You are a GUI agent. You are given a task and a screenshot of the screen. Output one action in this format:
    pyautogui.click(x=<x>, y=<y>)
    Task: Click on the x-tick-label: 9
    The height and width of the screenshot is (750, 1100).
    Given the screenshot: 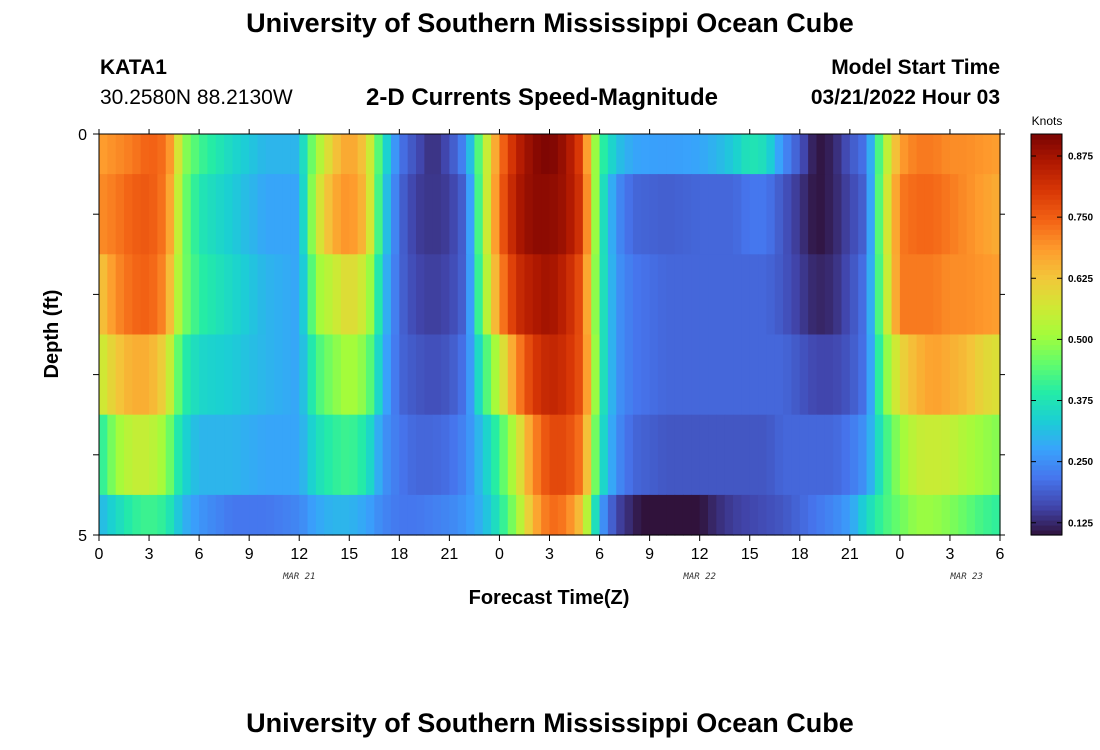 What is the action you would take?
    pyautogui.click(x=249, y=554)
    